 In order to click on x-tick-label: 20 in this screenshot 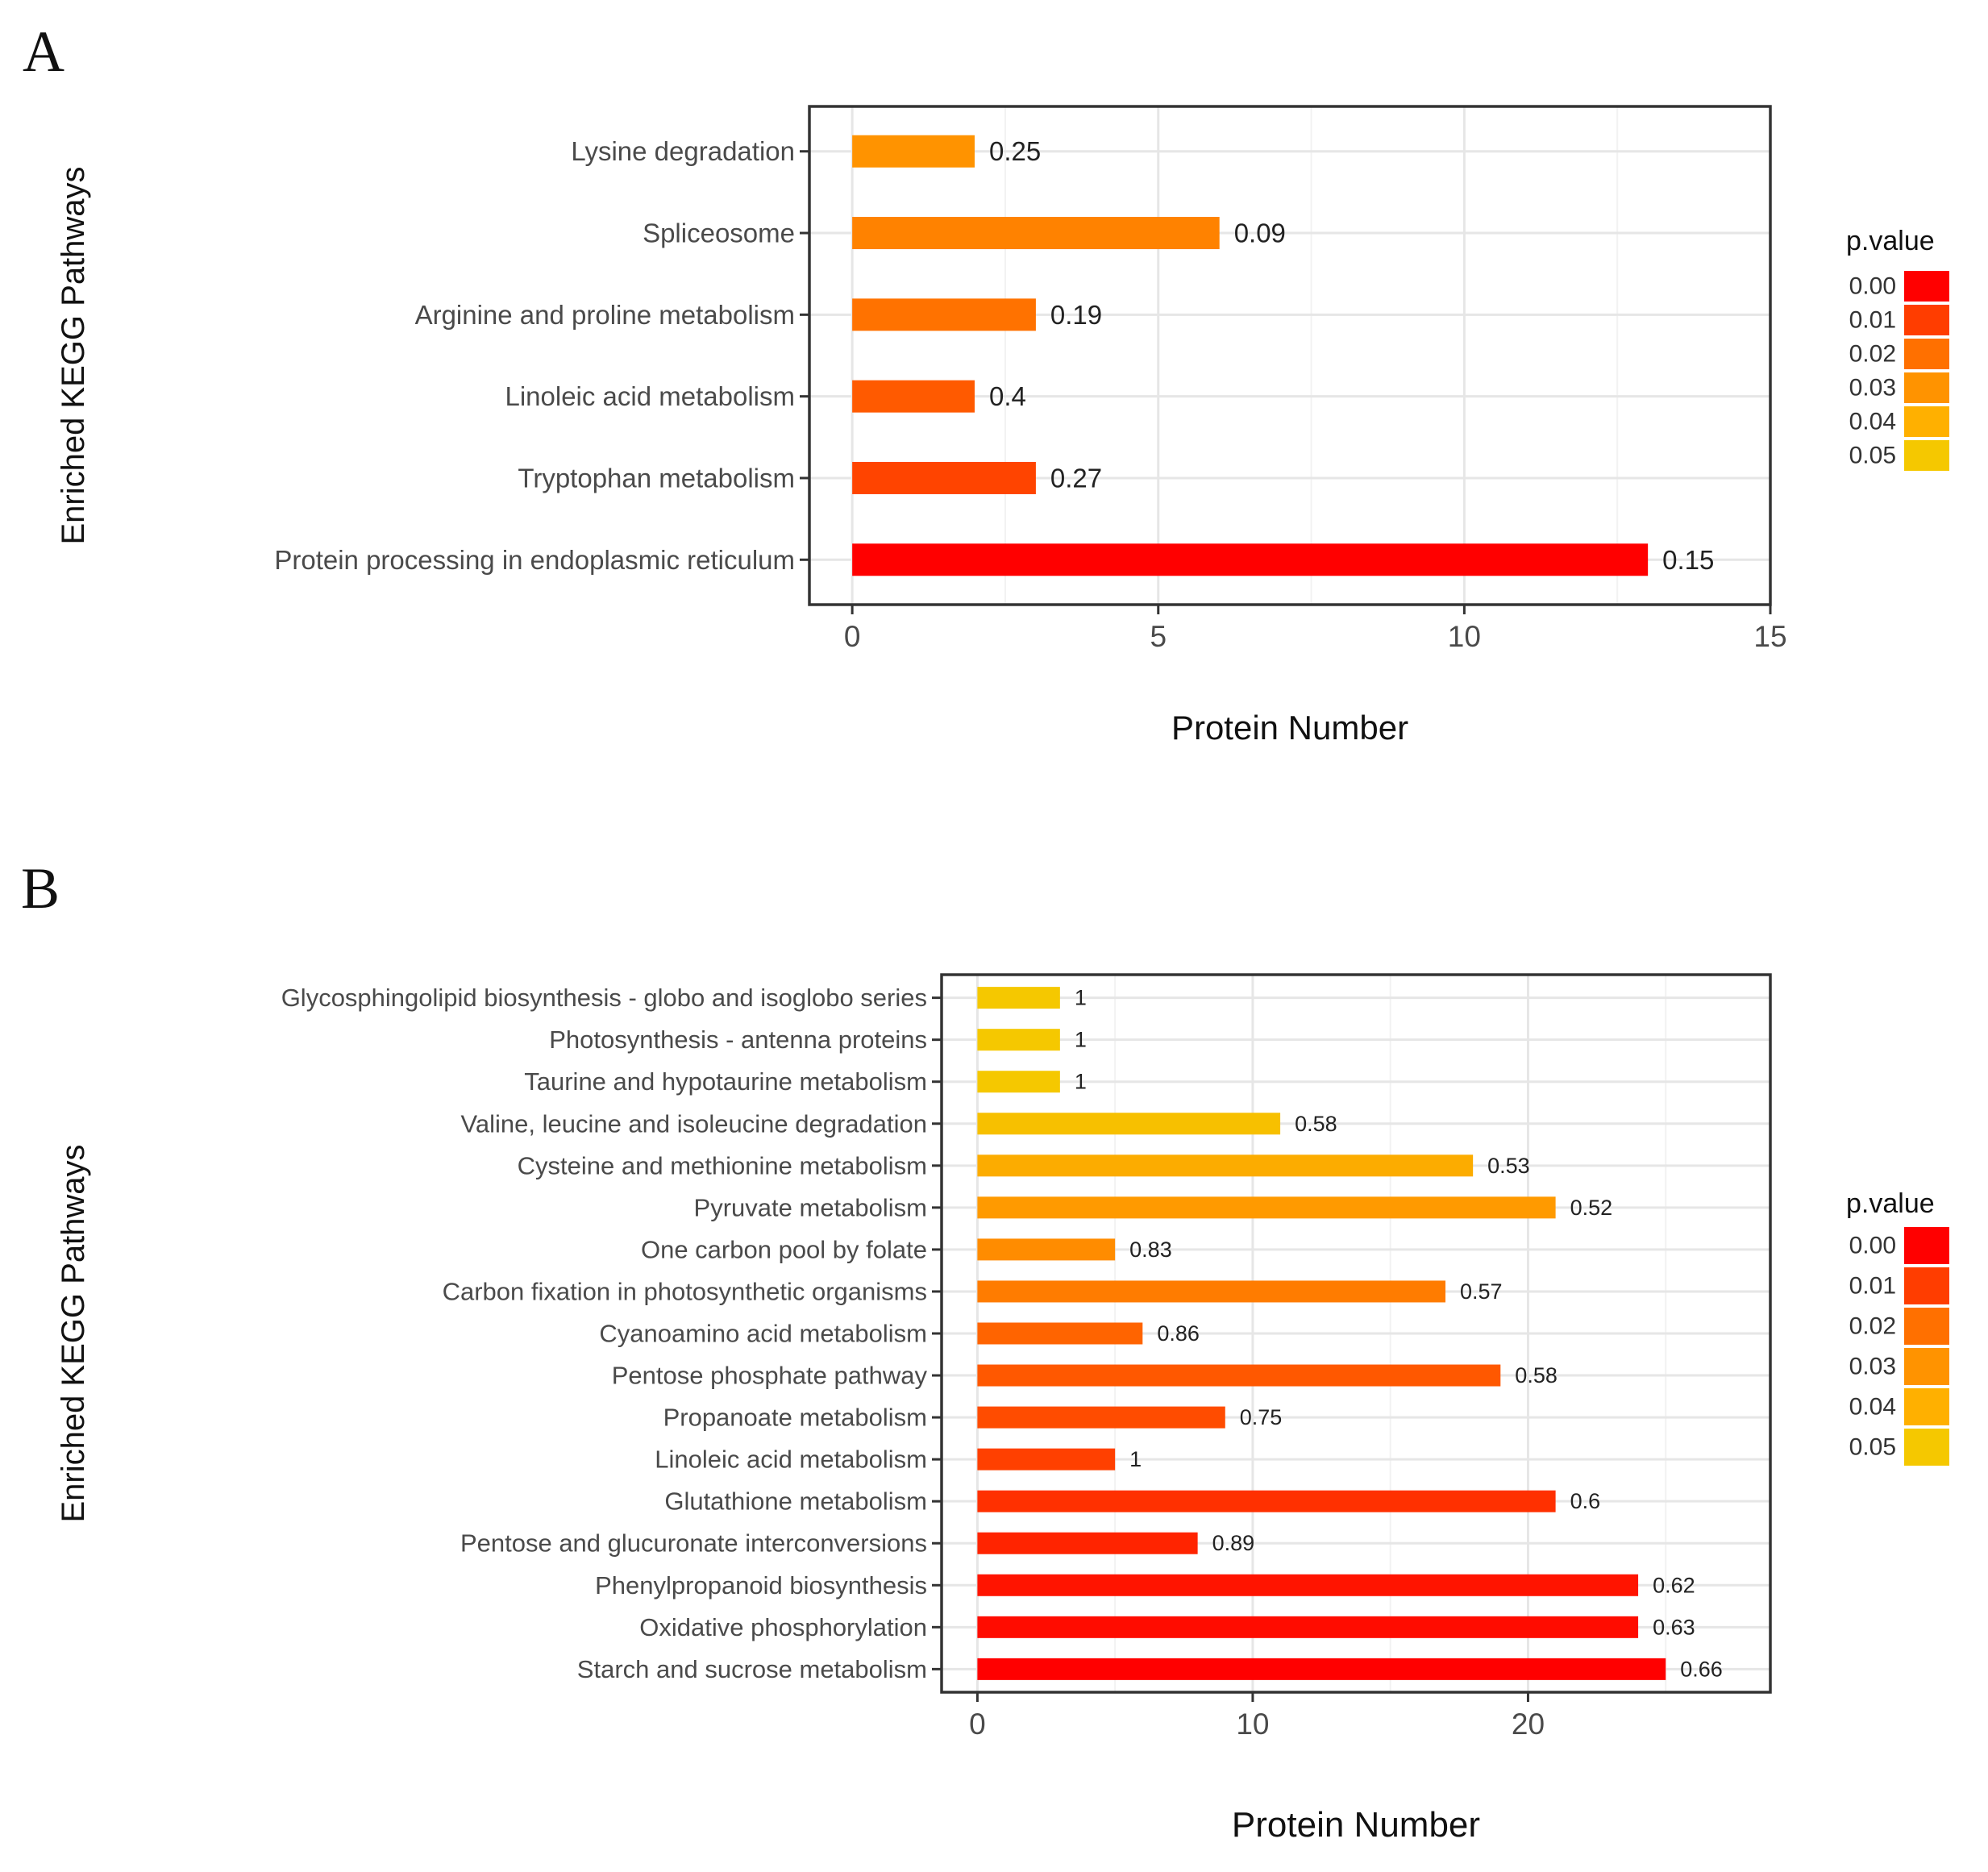, I will do `click(1528, 1725)`.